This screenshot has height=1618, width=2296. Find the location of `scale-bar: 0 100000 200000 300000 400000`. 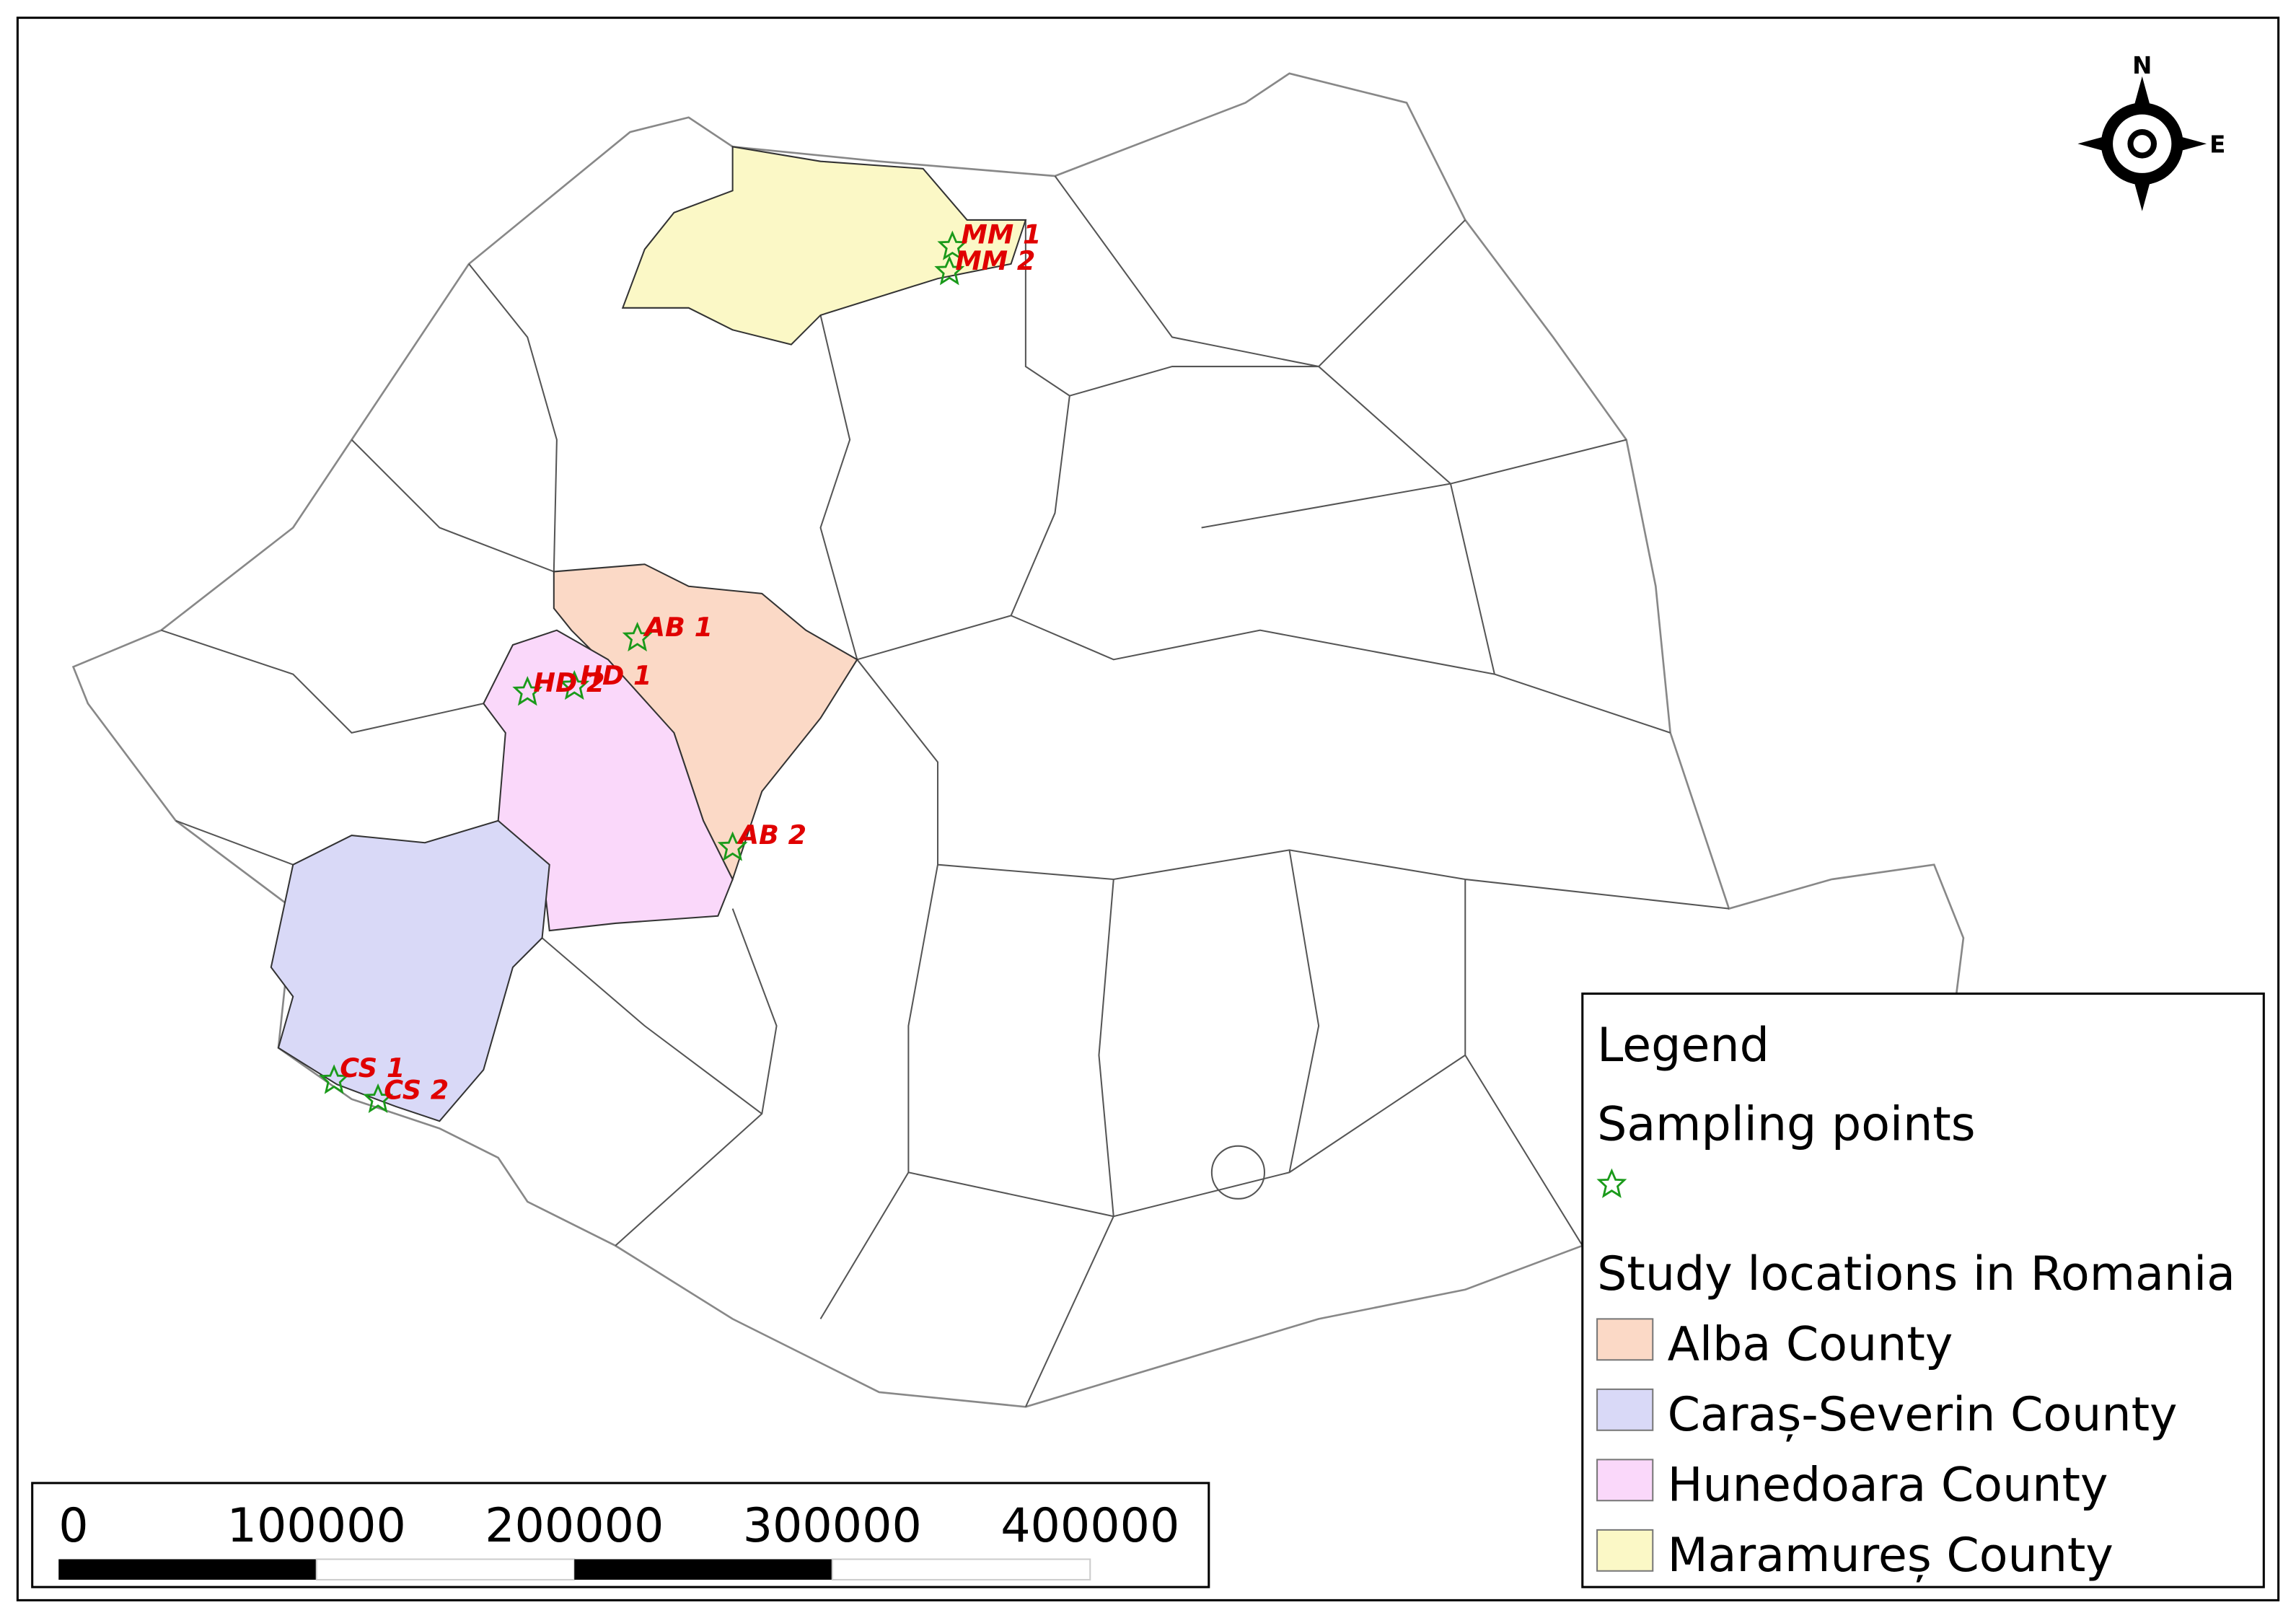

scale-bar: 0 100000 200000 300000 400000 is located at coordinates (621, 1535).